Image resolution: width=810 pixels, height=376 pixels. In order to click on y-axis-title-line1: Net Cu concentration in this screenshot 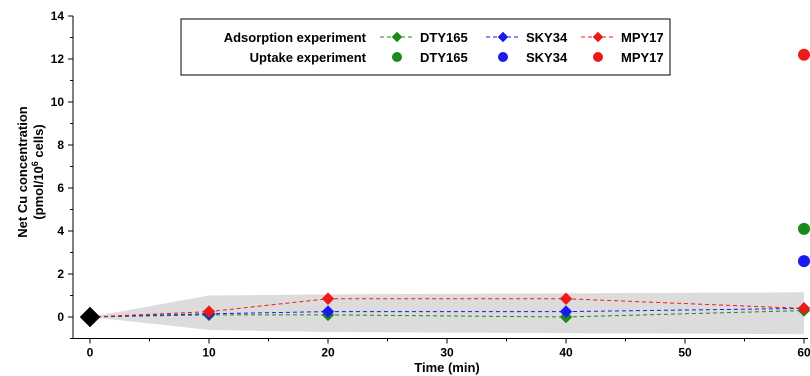, I will do `click(22, 172)`.